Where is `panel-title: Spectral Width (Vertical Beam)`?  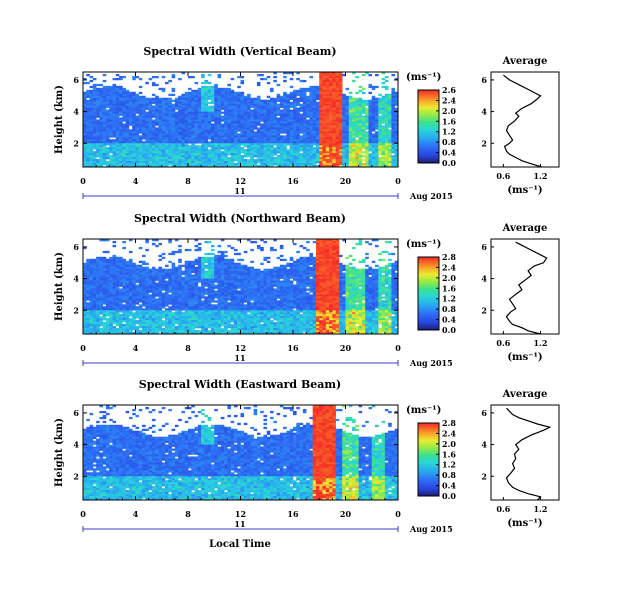 panel-title: Spectral Width (Vertical Beam) is located at coordinates (239, 51).